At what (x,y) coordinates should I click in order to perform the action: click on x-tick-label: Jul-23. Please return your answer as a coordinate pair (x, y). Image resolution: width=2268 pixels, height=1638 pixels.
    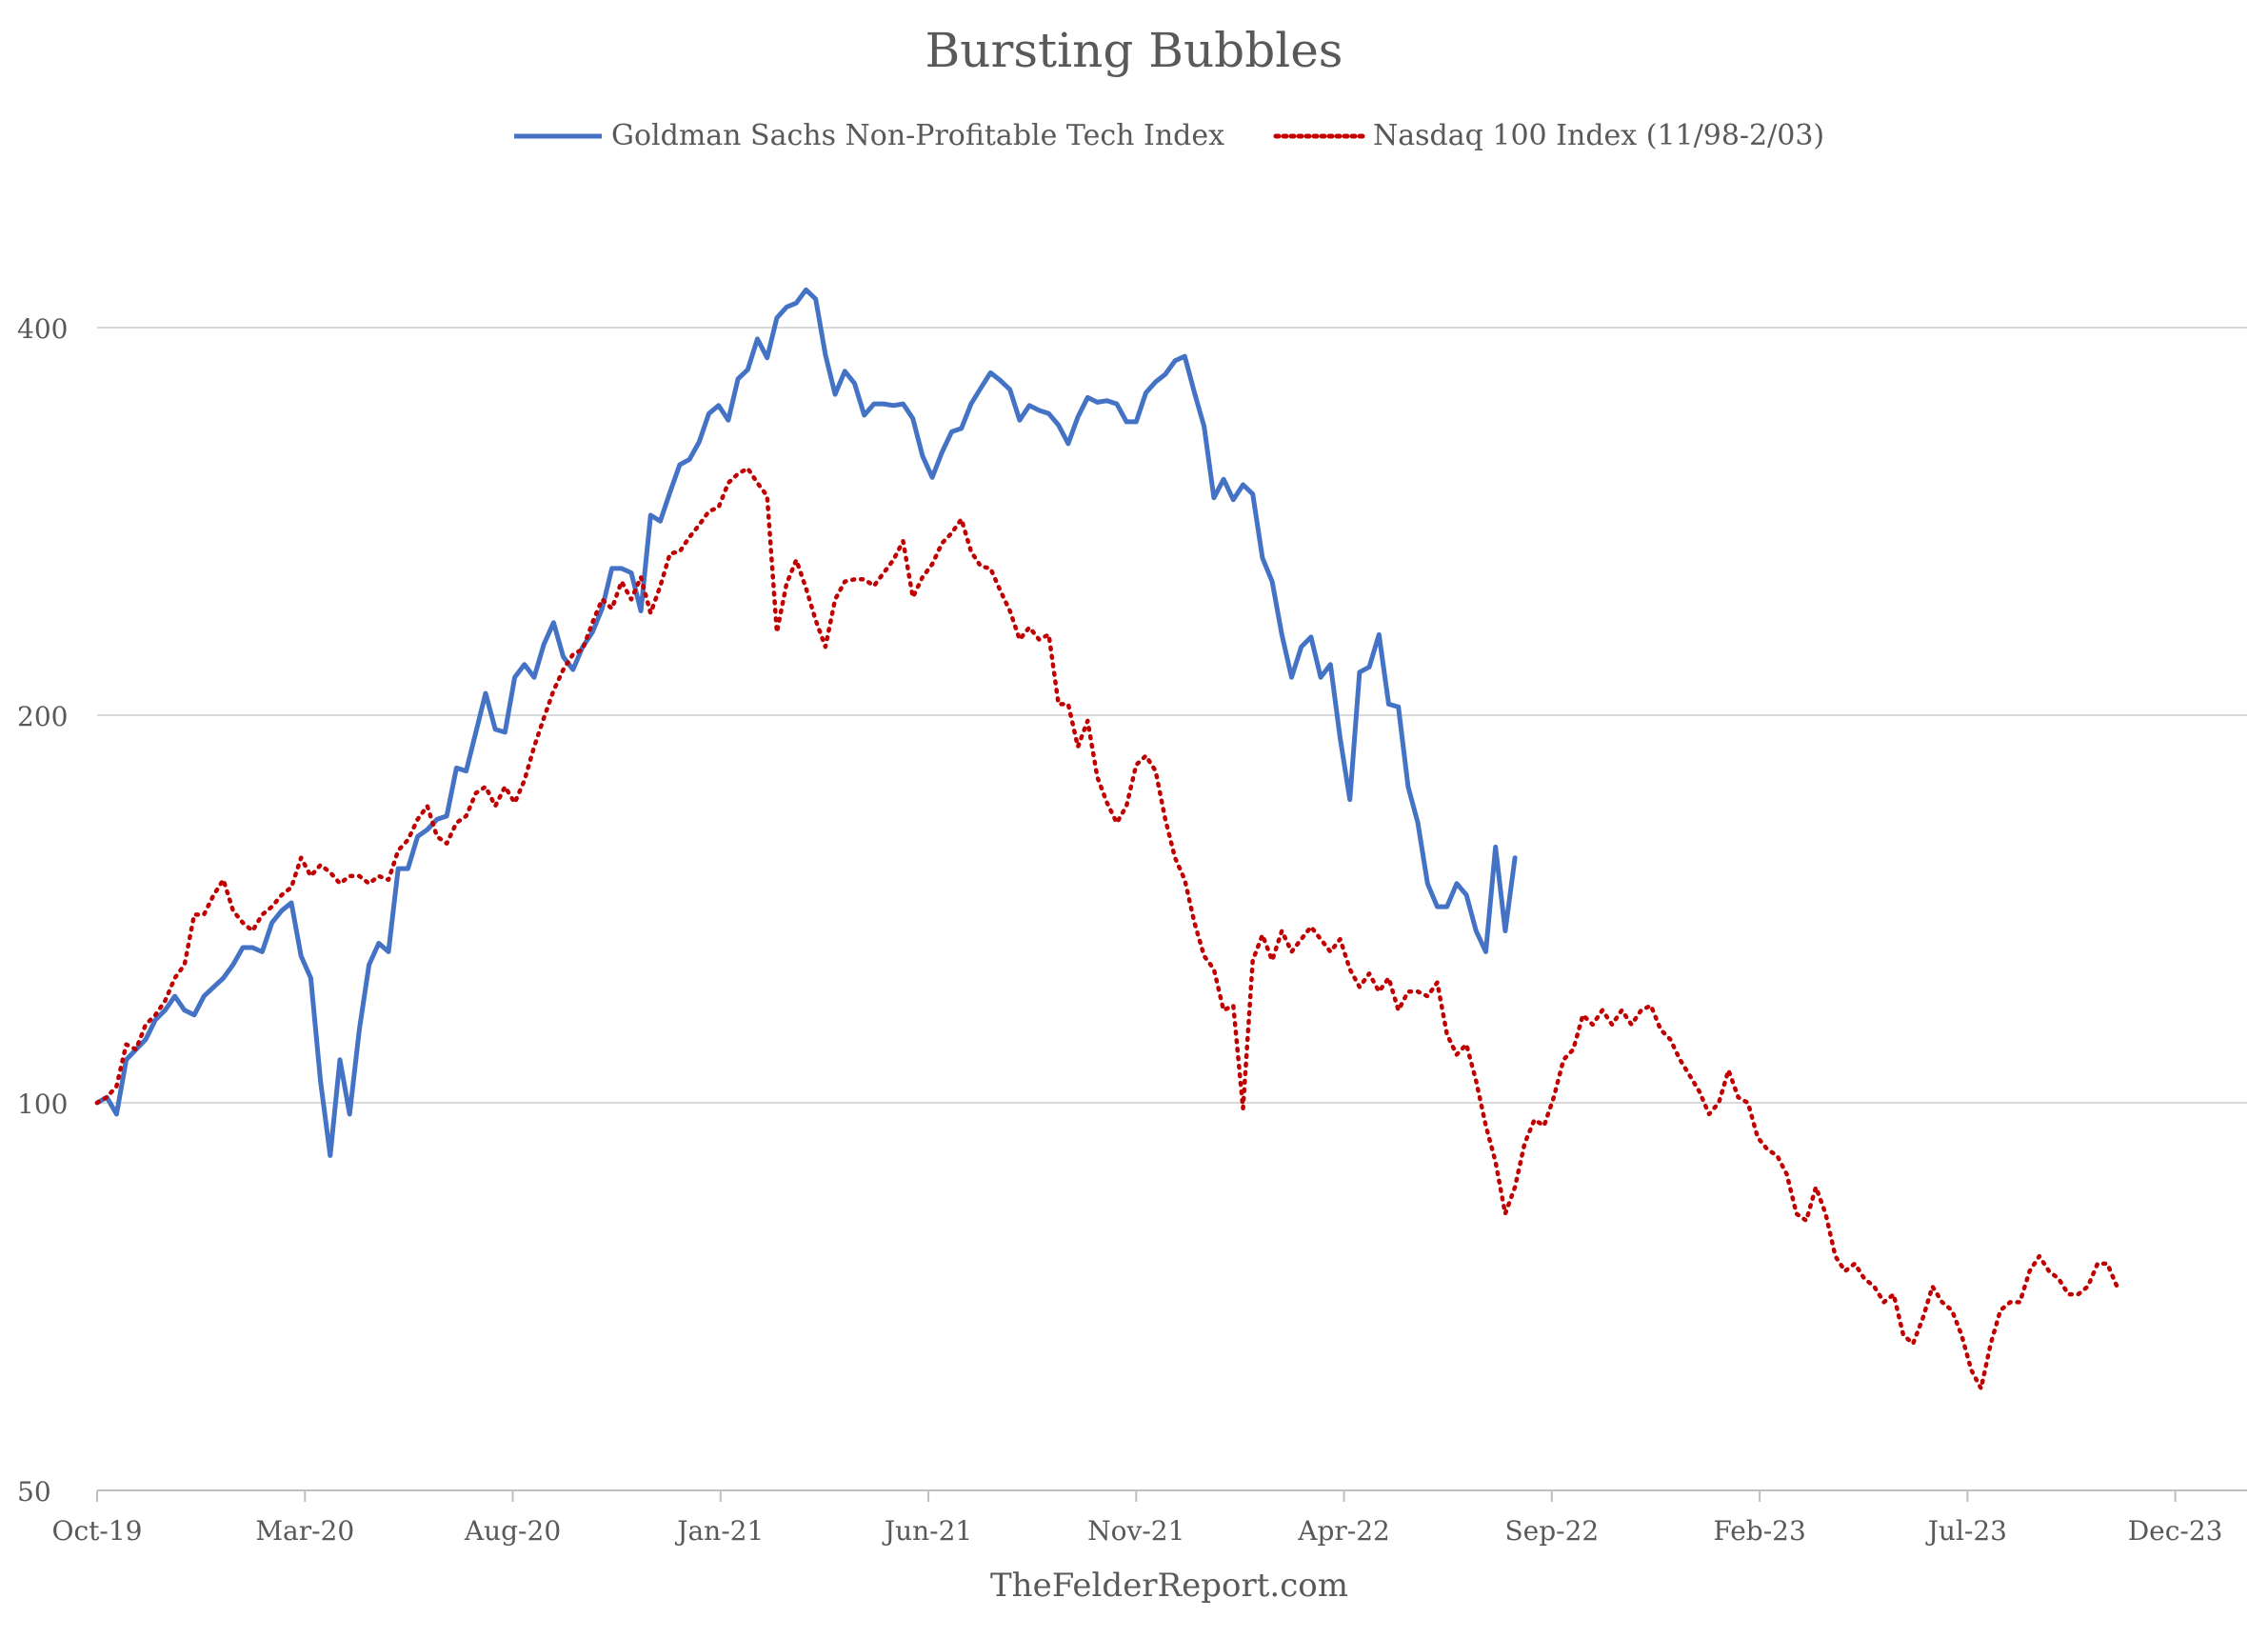
    Looking at the image, I should click on (1966, 1531).